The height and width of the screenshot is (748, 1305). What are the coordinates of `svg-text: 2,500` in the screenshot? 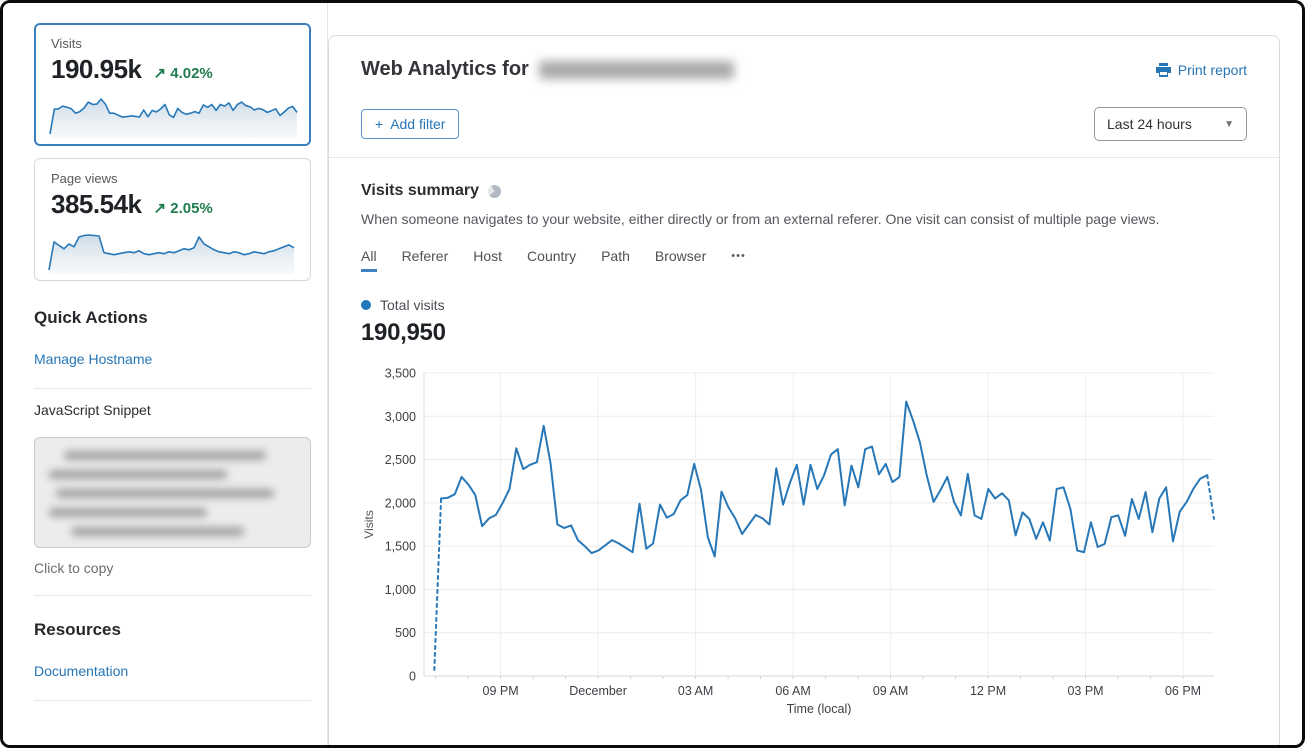 It's located at (400, 460).